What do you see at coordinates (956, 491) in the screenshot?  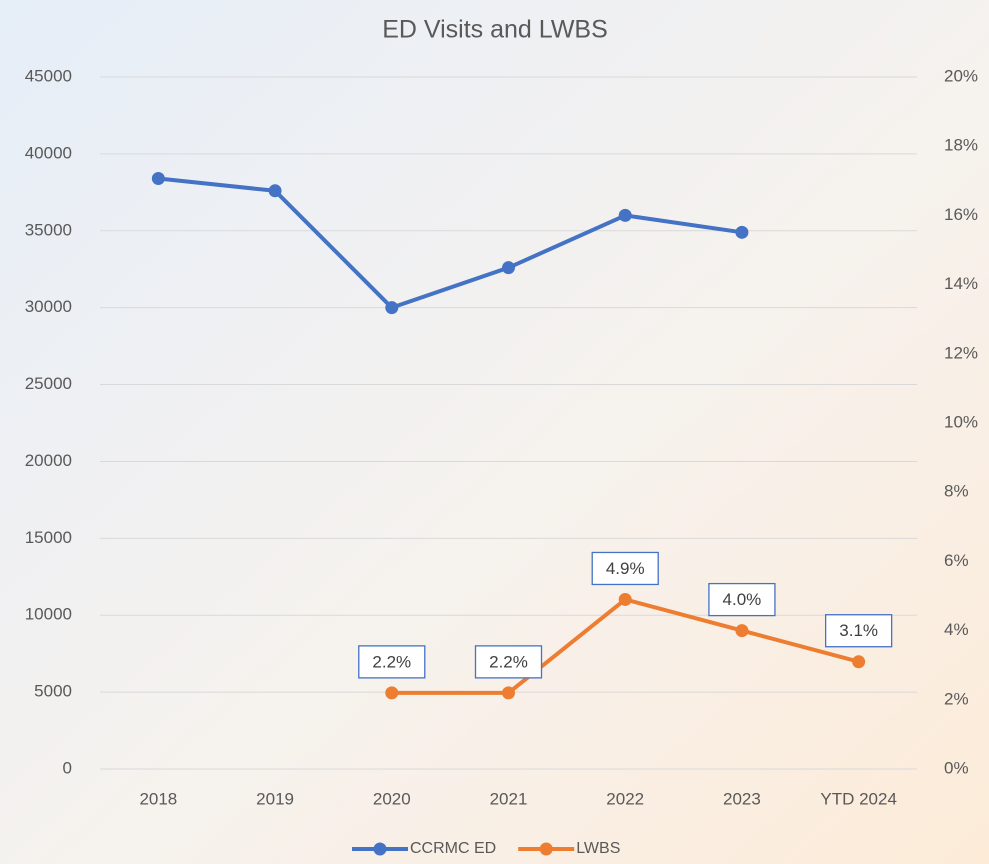 I see `y2-tick-label: 8%` at bounding box center [956, 491].